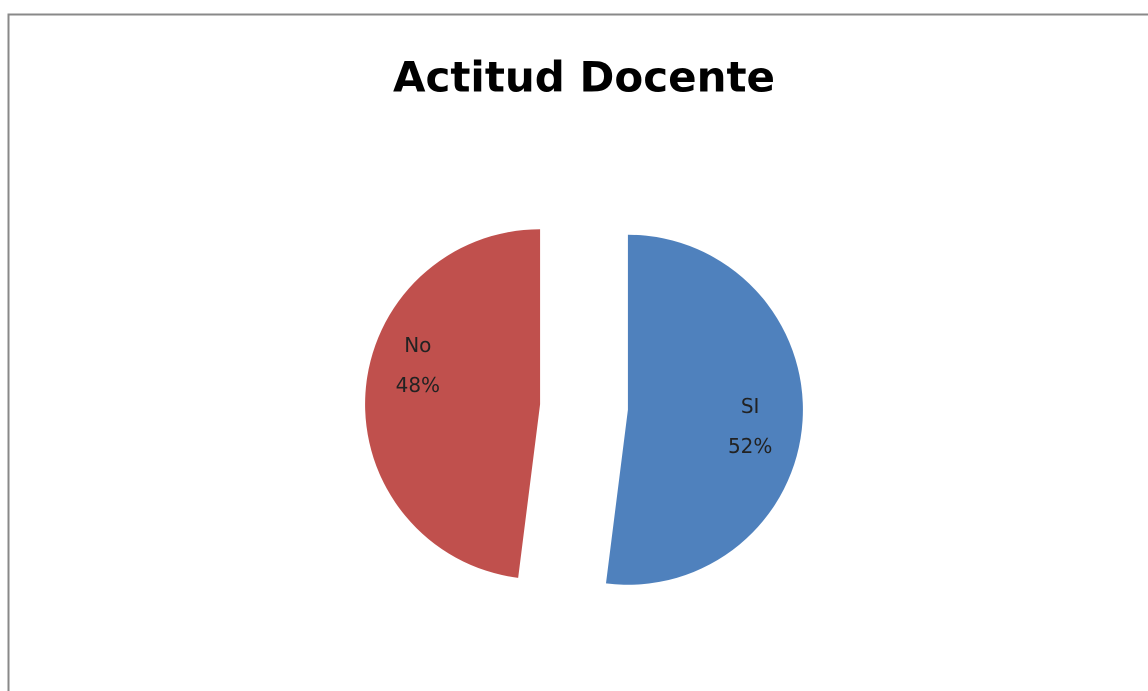 This screenshot has height=691, width=1148. Describe the element at coordinates (418, 385) in the screenshot. I see `data-label-value: 48%` at that location.